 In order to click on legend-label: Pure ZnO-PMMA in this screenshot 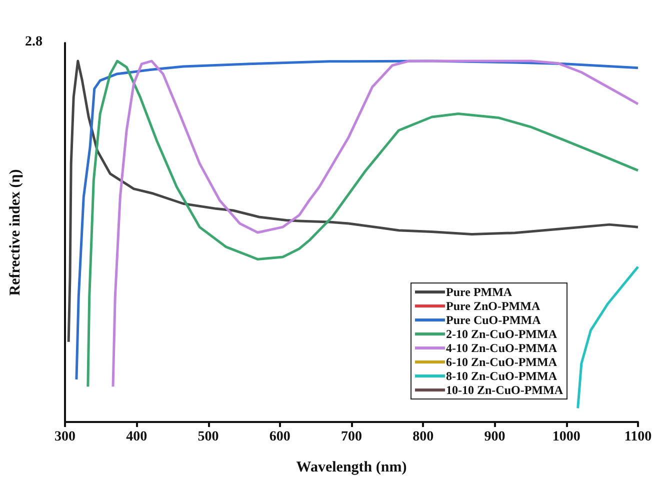, I will do `click(493, 306)`.